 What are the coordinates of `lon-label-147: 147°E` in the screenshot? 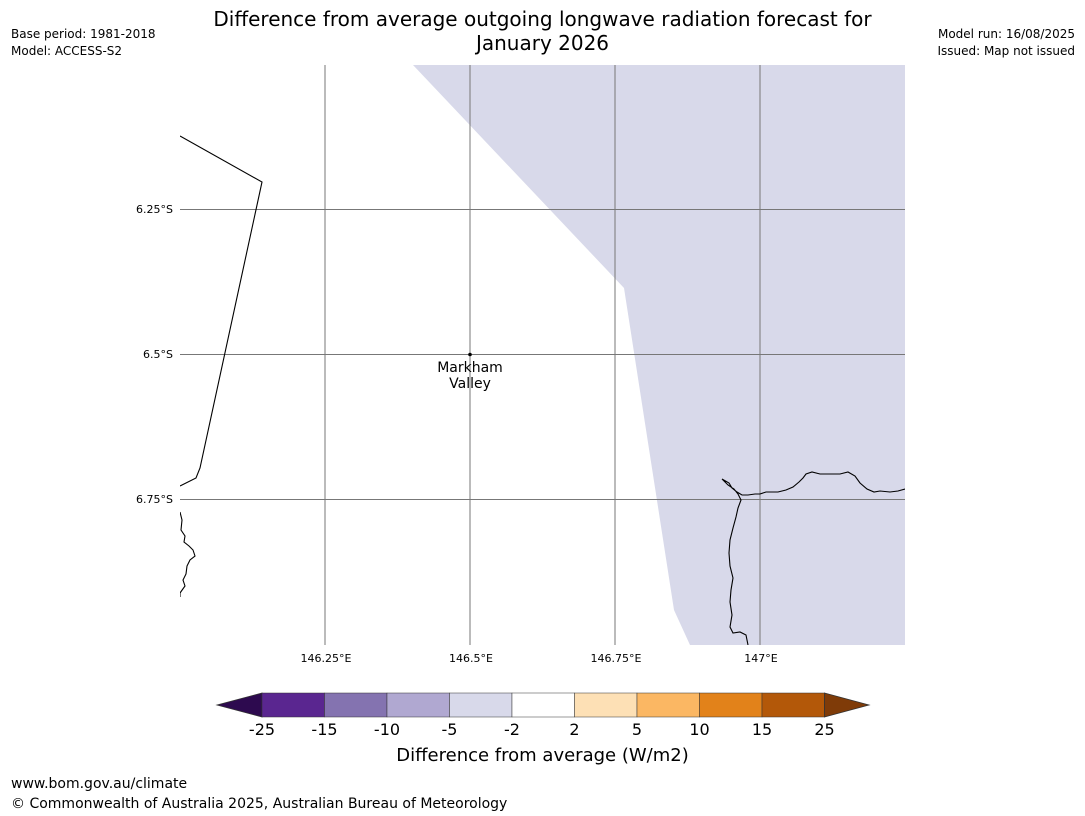 It's located at (760, 658).